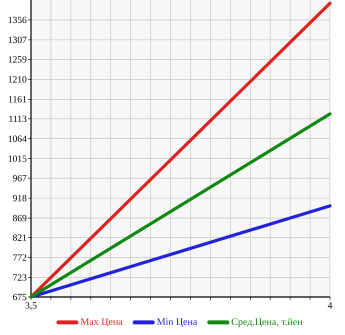 The image size is (345, 335). Describe the element at coordinates (17, 59) in the screenshot. I see `y-tick-label: 1259` at that location.